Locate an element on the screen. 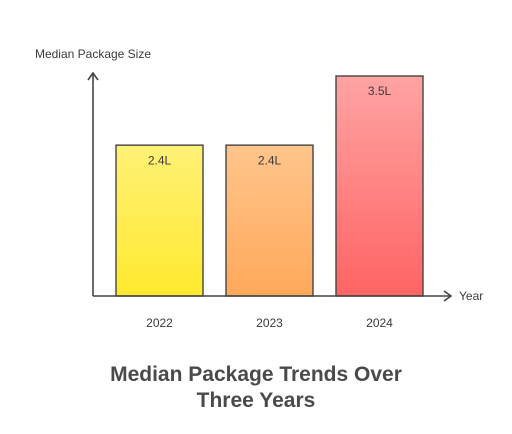 Image resolution: width=512 pixels, height=434 pixels. value-label: 3.5L is located at coordinates (380, 91).